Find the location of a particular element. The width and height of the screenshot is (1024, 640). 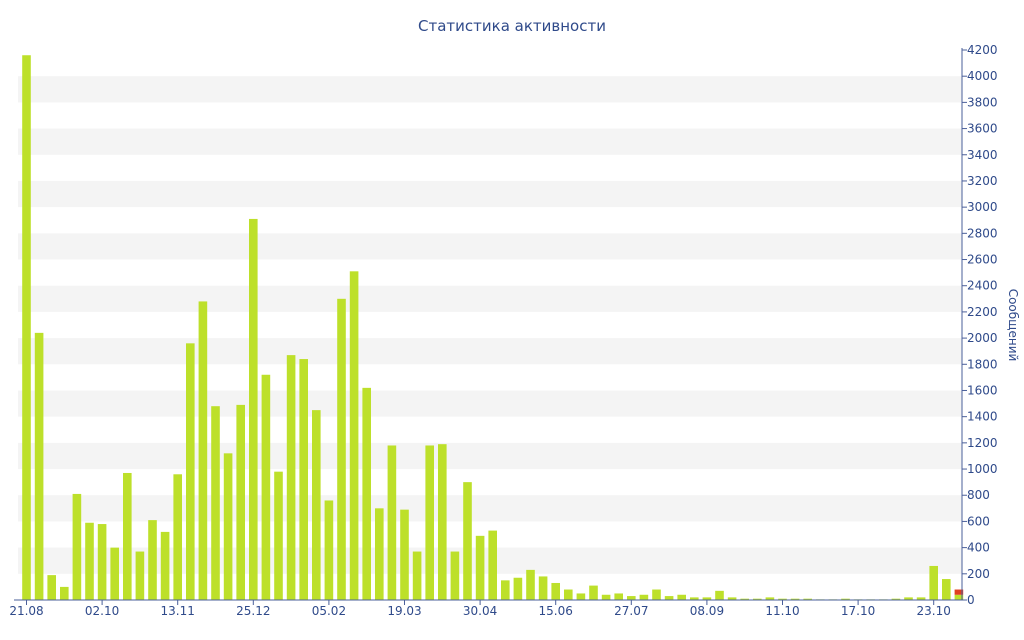

y-tick-label: 2800 is located at coordinates (982, 233).